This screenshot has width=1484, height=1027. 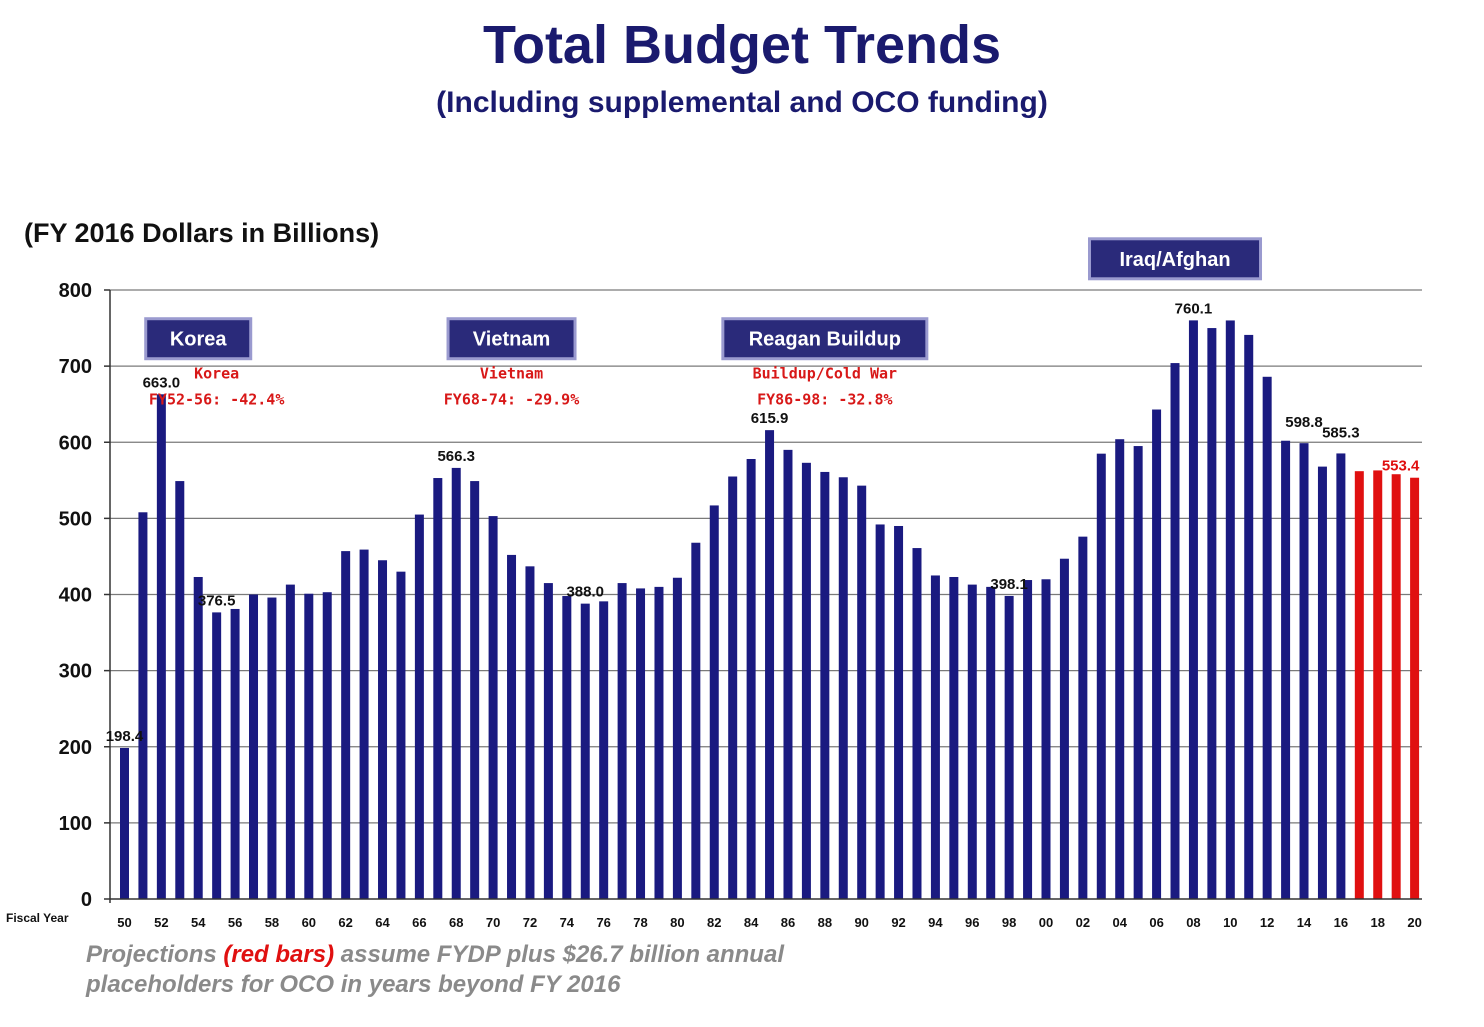 I want to click on x-axis-title: Fiscal Year, so click(x=37, y=918).